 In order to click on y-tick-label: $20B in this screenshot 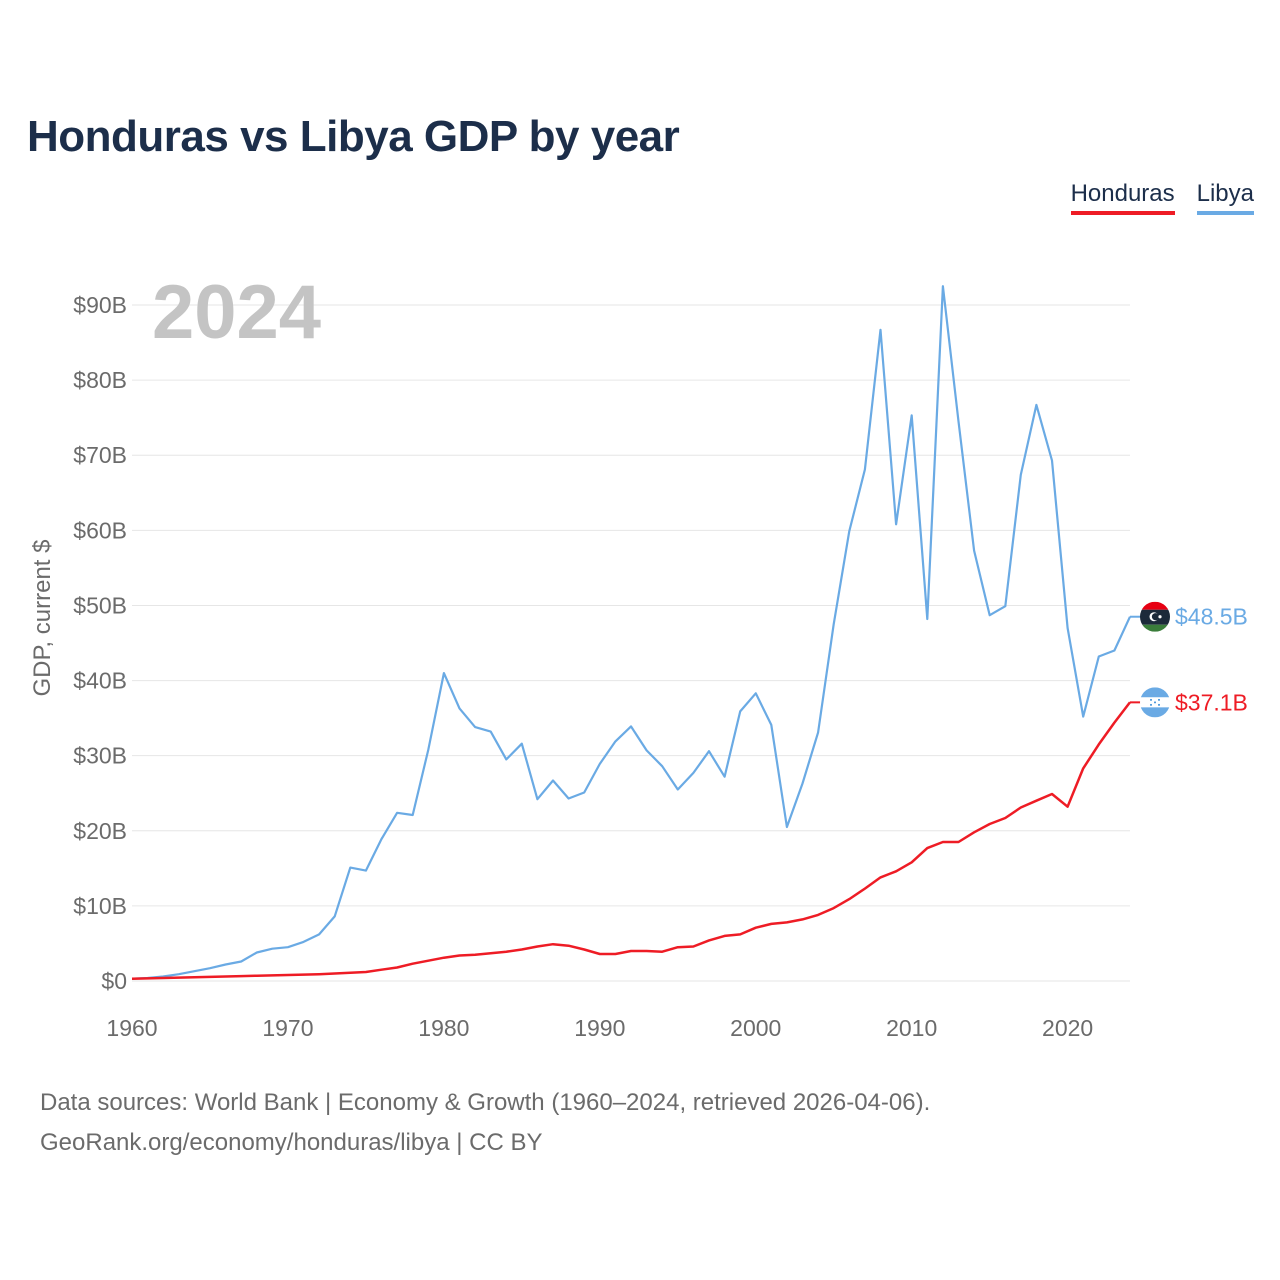, I will do `click(100, 831)`.